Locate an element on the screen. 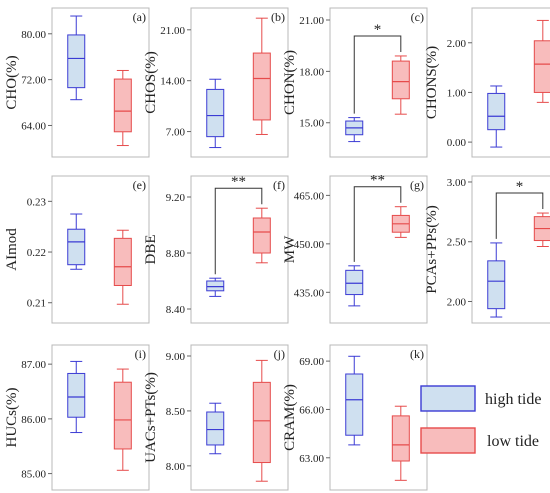 The height and width of the screenshot is (493, 550). panel-c: 15.00 18.00 21.00 CHON(%) (c) * is located at coordinates (355, 82).